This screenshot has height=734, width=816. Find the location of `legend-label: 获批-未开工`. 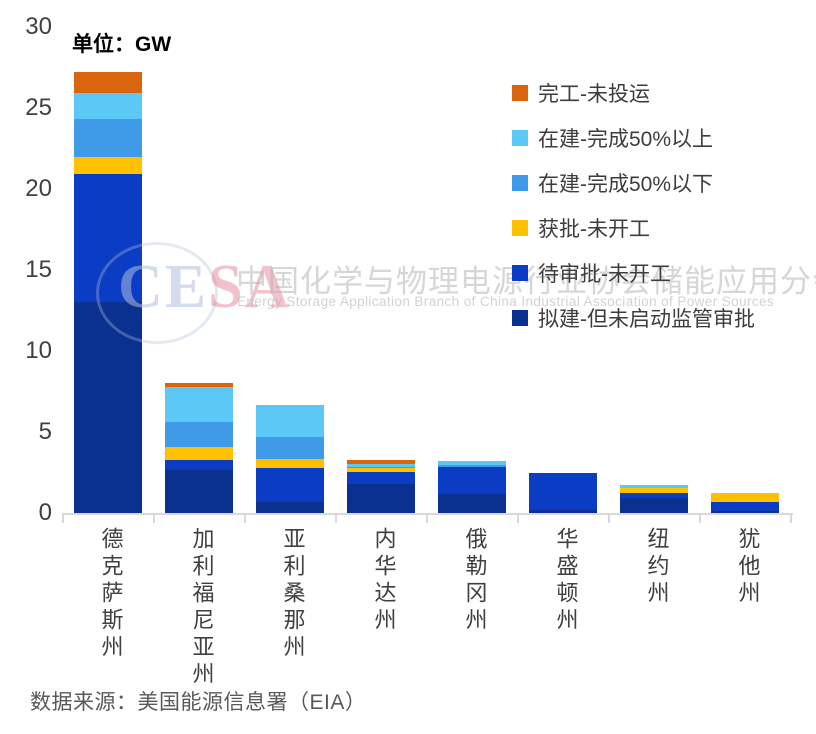

legend-label: 获批-未开工 is located at coordinates (594, 229).